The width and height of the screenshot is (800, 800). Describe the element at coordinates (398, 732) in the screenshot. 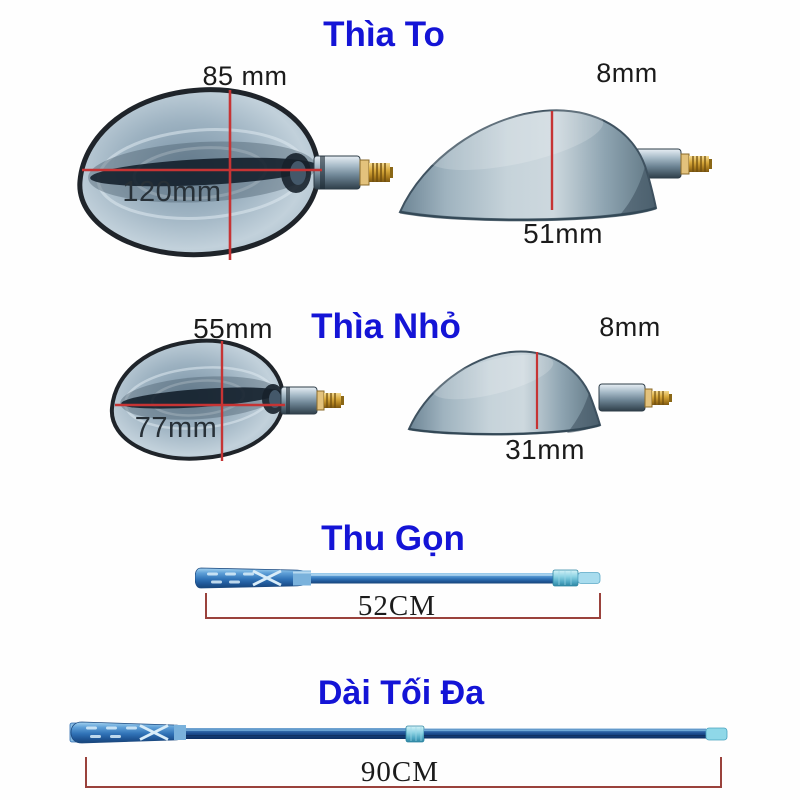

I see `extended-rod-photo` at that location.